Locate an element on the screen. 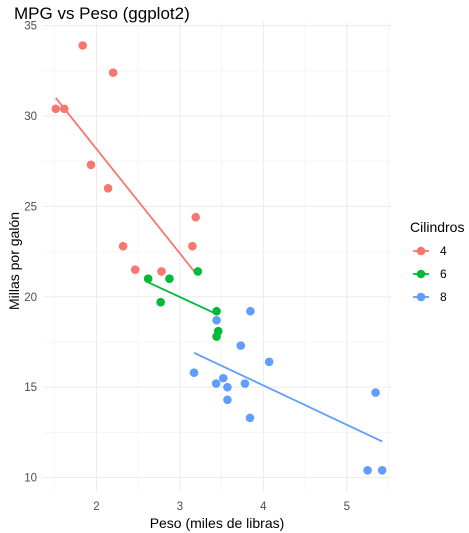 This screenshot has height=533, width=469. x-axis-ticks: 2 3 4 5 is located at coordinates (221, 507).